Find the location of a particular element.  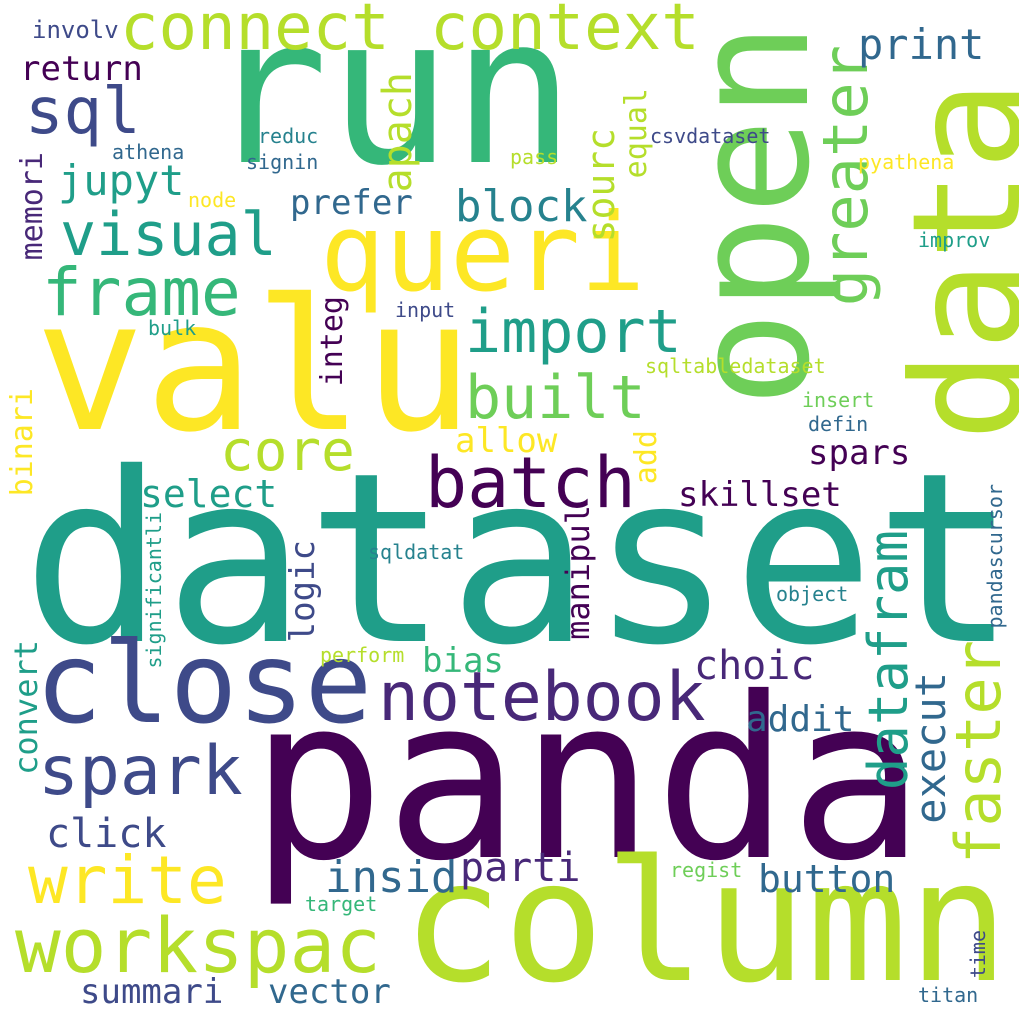

word-import: import is located at coordinates (573, 332).